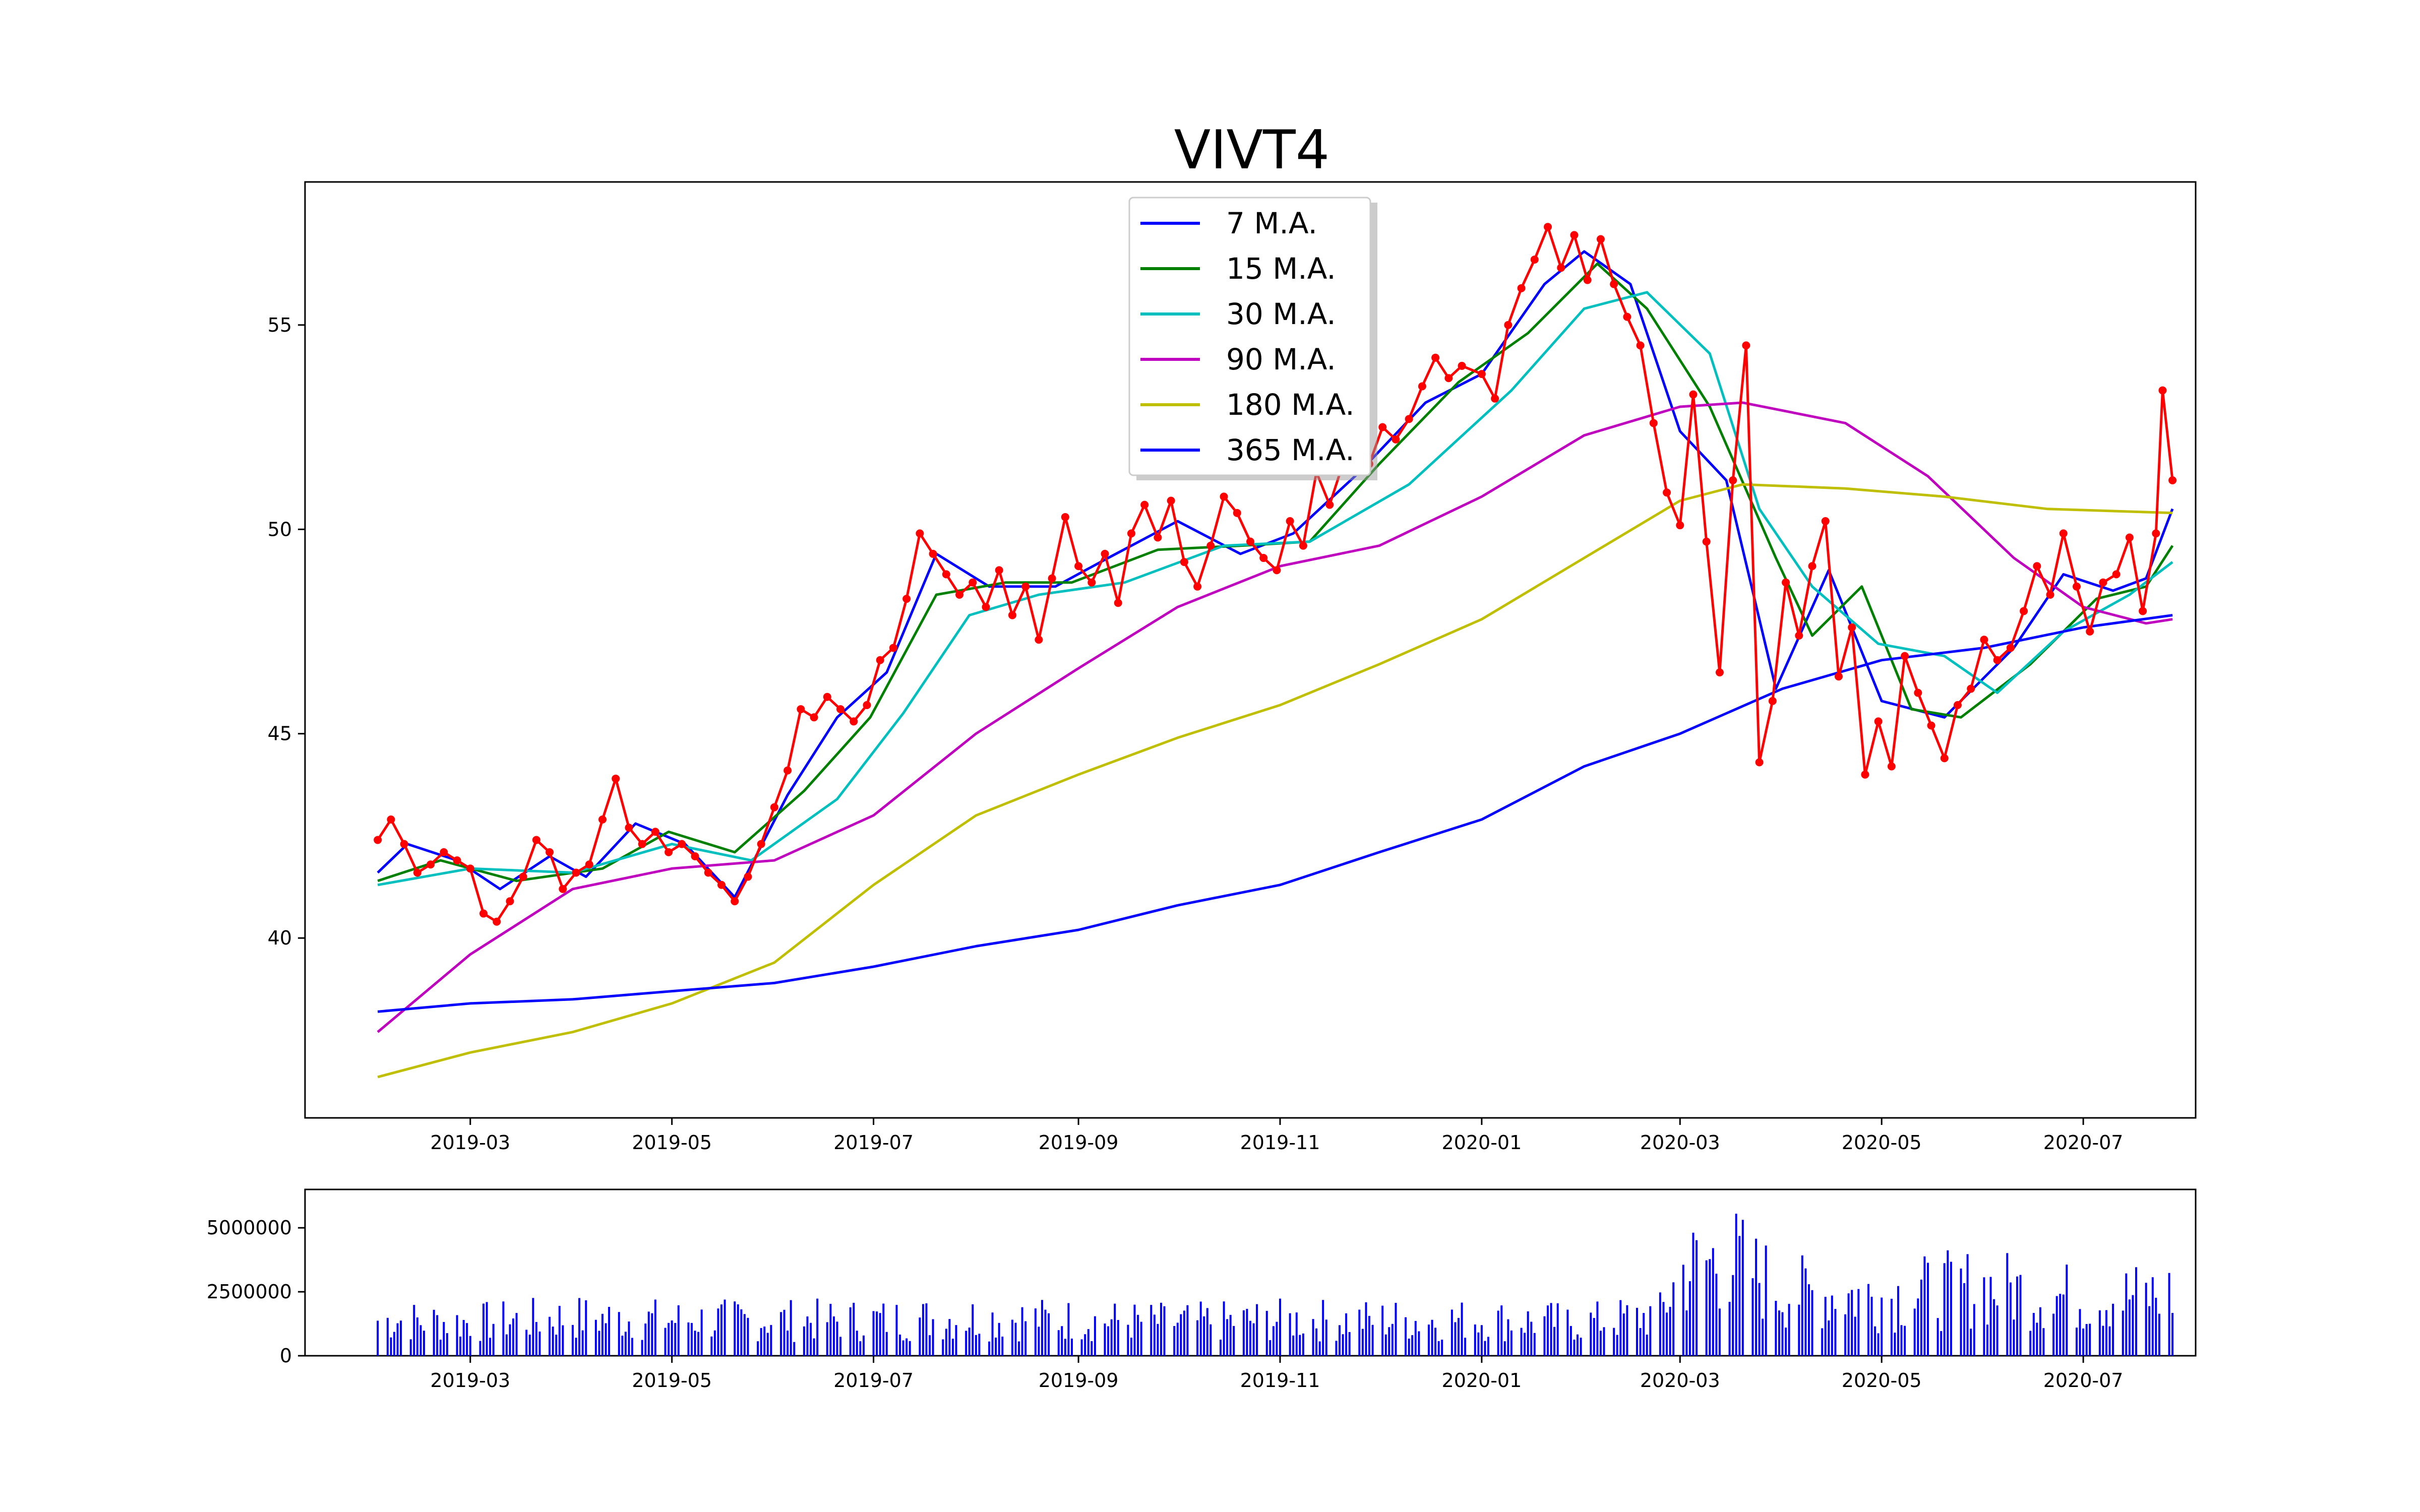  I want to click on x-tick-label: 2020-05, so click(1882, 1380).